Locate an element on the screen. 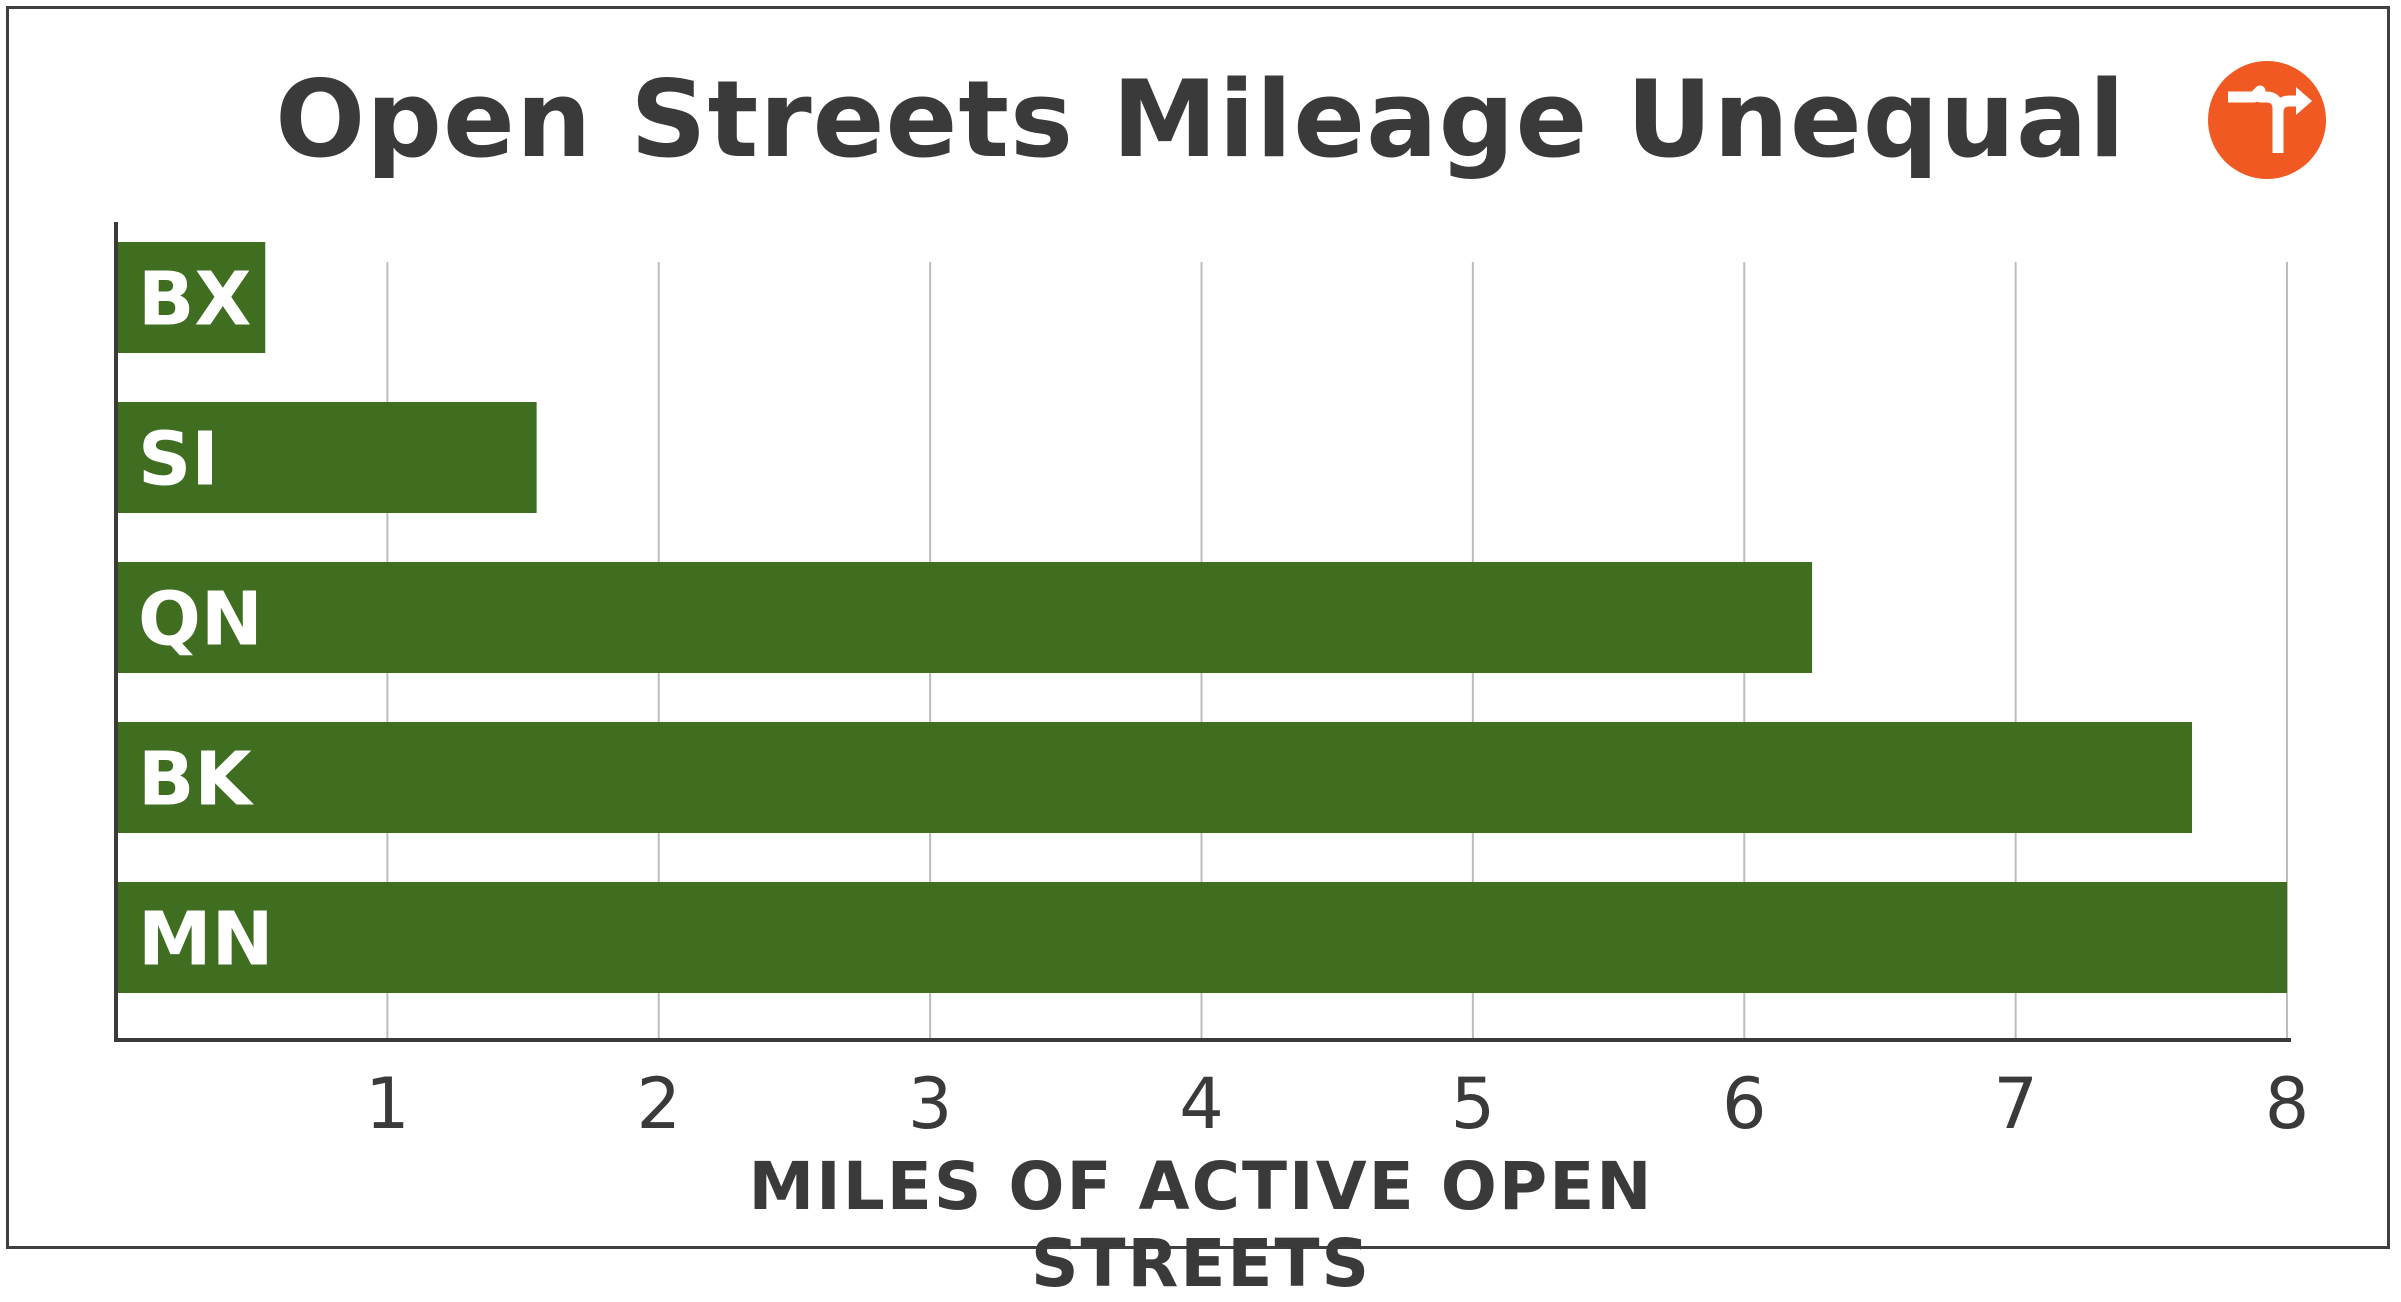 This screenshot has width=2401, height=1302. category-label: BK is located at coordinates (196, 780).